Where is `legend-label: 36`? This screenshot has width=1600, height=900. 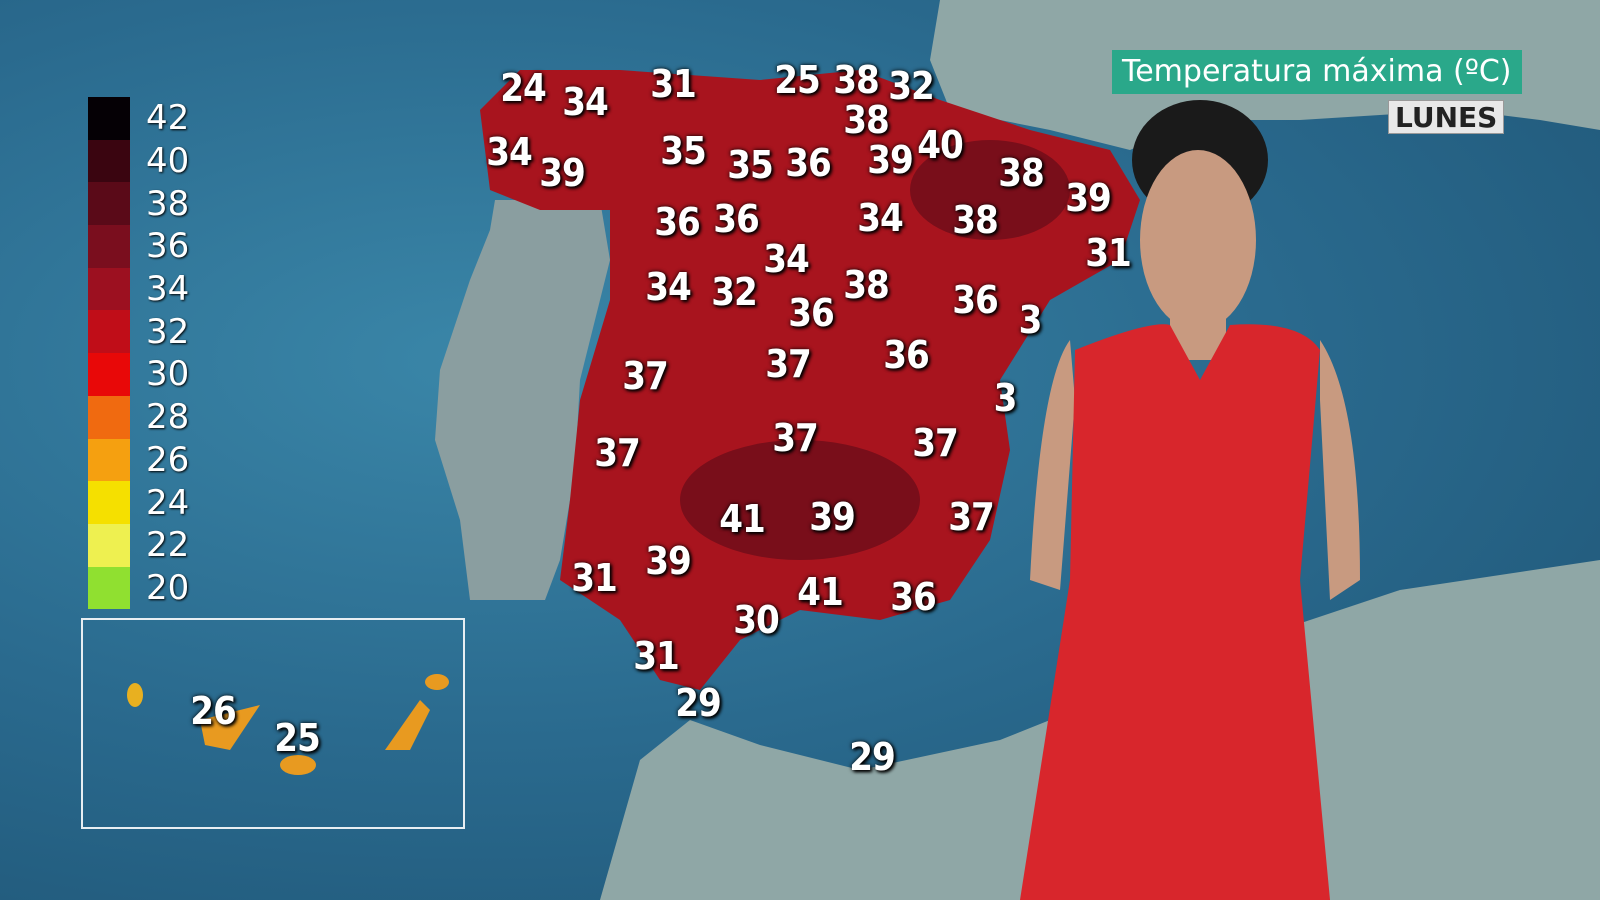
legend-label: 36 is located at coordinates (168, 246).